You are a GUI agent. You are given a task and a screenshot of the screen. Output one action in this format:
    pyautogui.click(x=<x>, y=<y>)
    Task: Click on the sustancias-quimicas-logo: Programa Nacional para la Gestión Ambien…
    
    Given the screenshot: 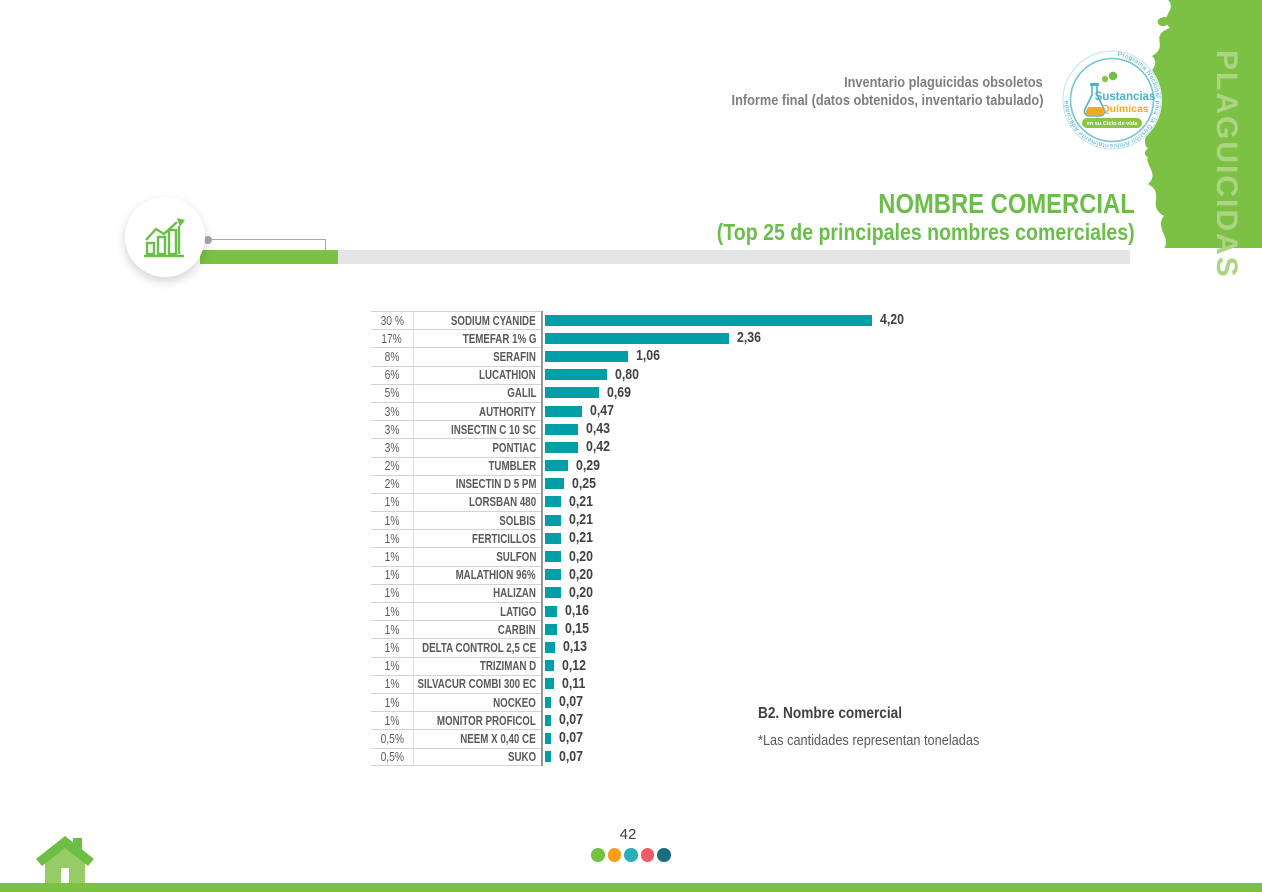 What is the action you would take?
    pyautogui.click(x=1112, y=100)
    